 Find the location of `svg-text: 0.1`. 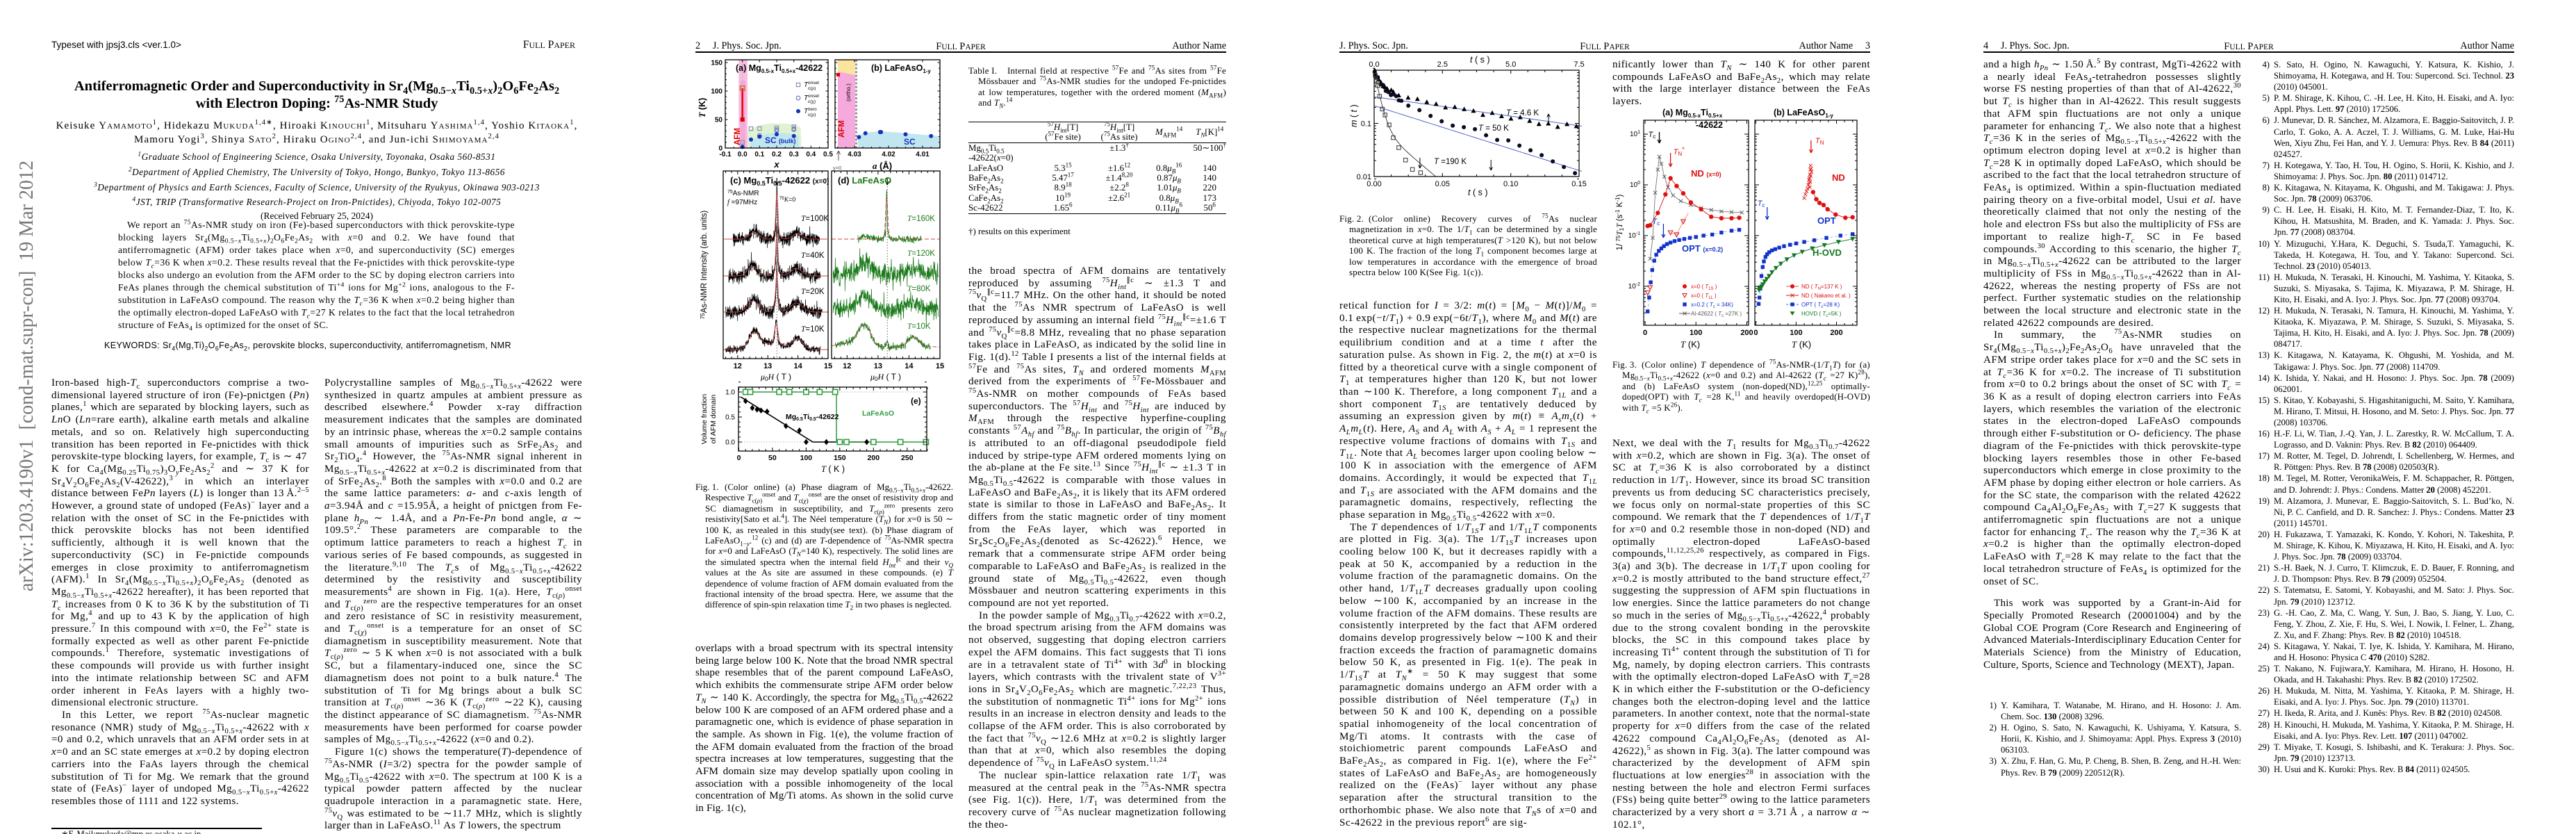

svg-text: 0.1 is located at coordinates (759, 154).